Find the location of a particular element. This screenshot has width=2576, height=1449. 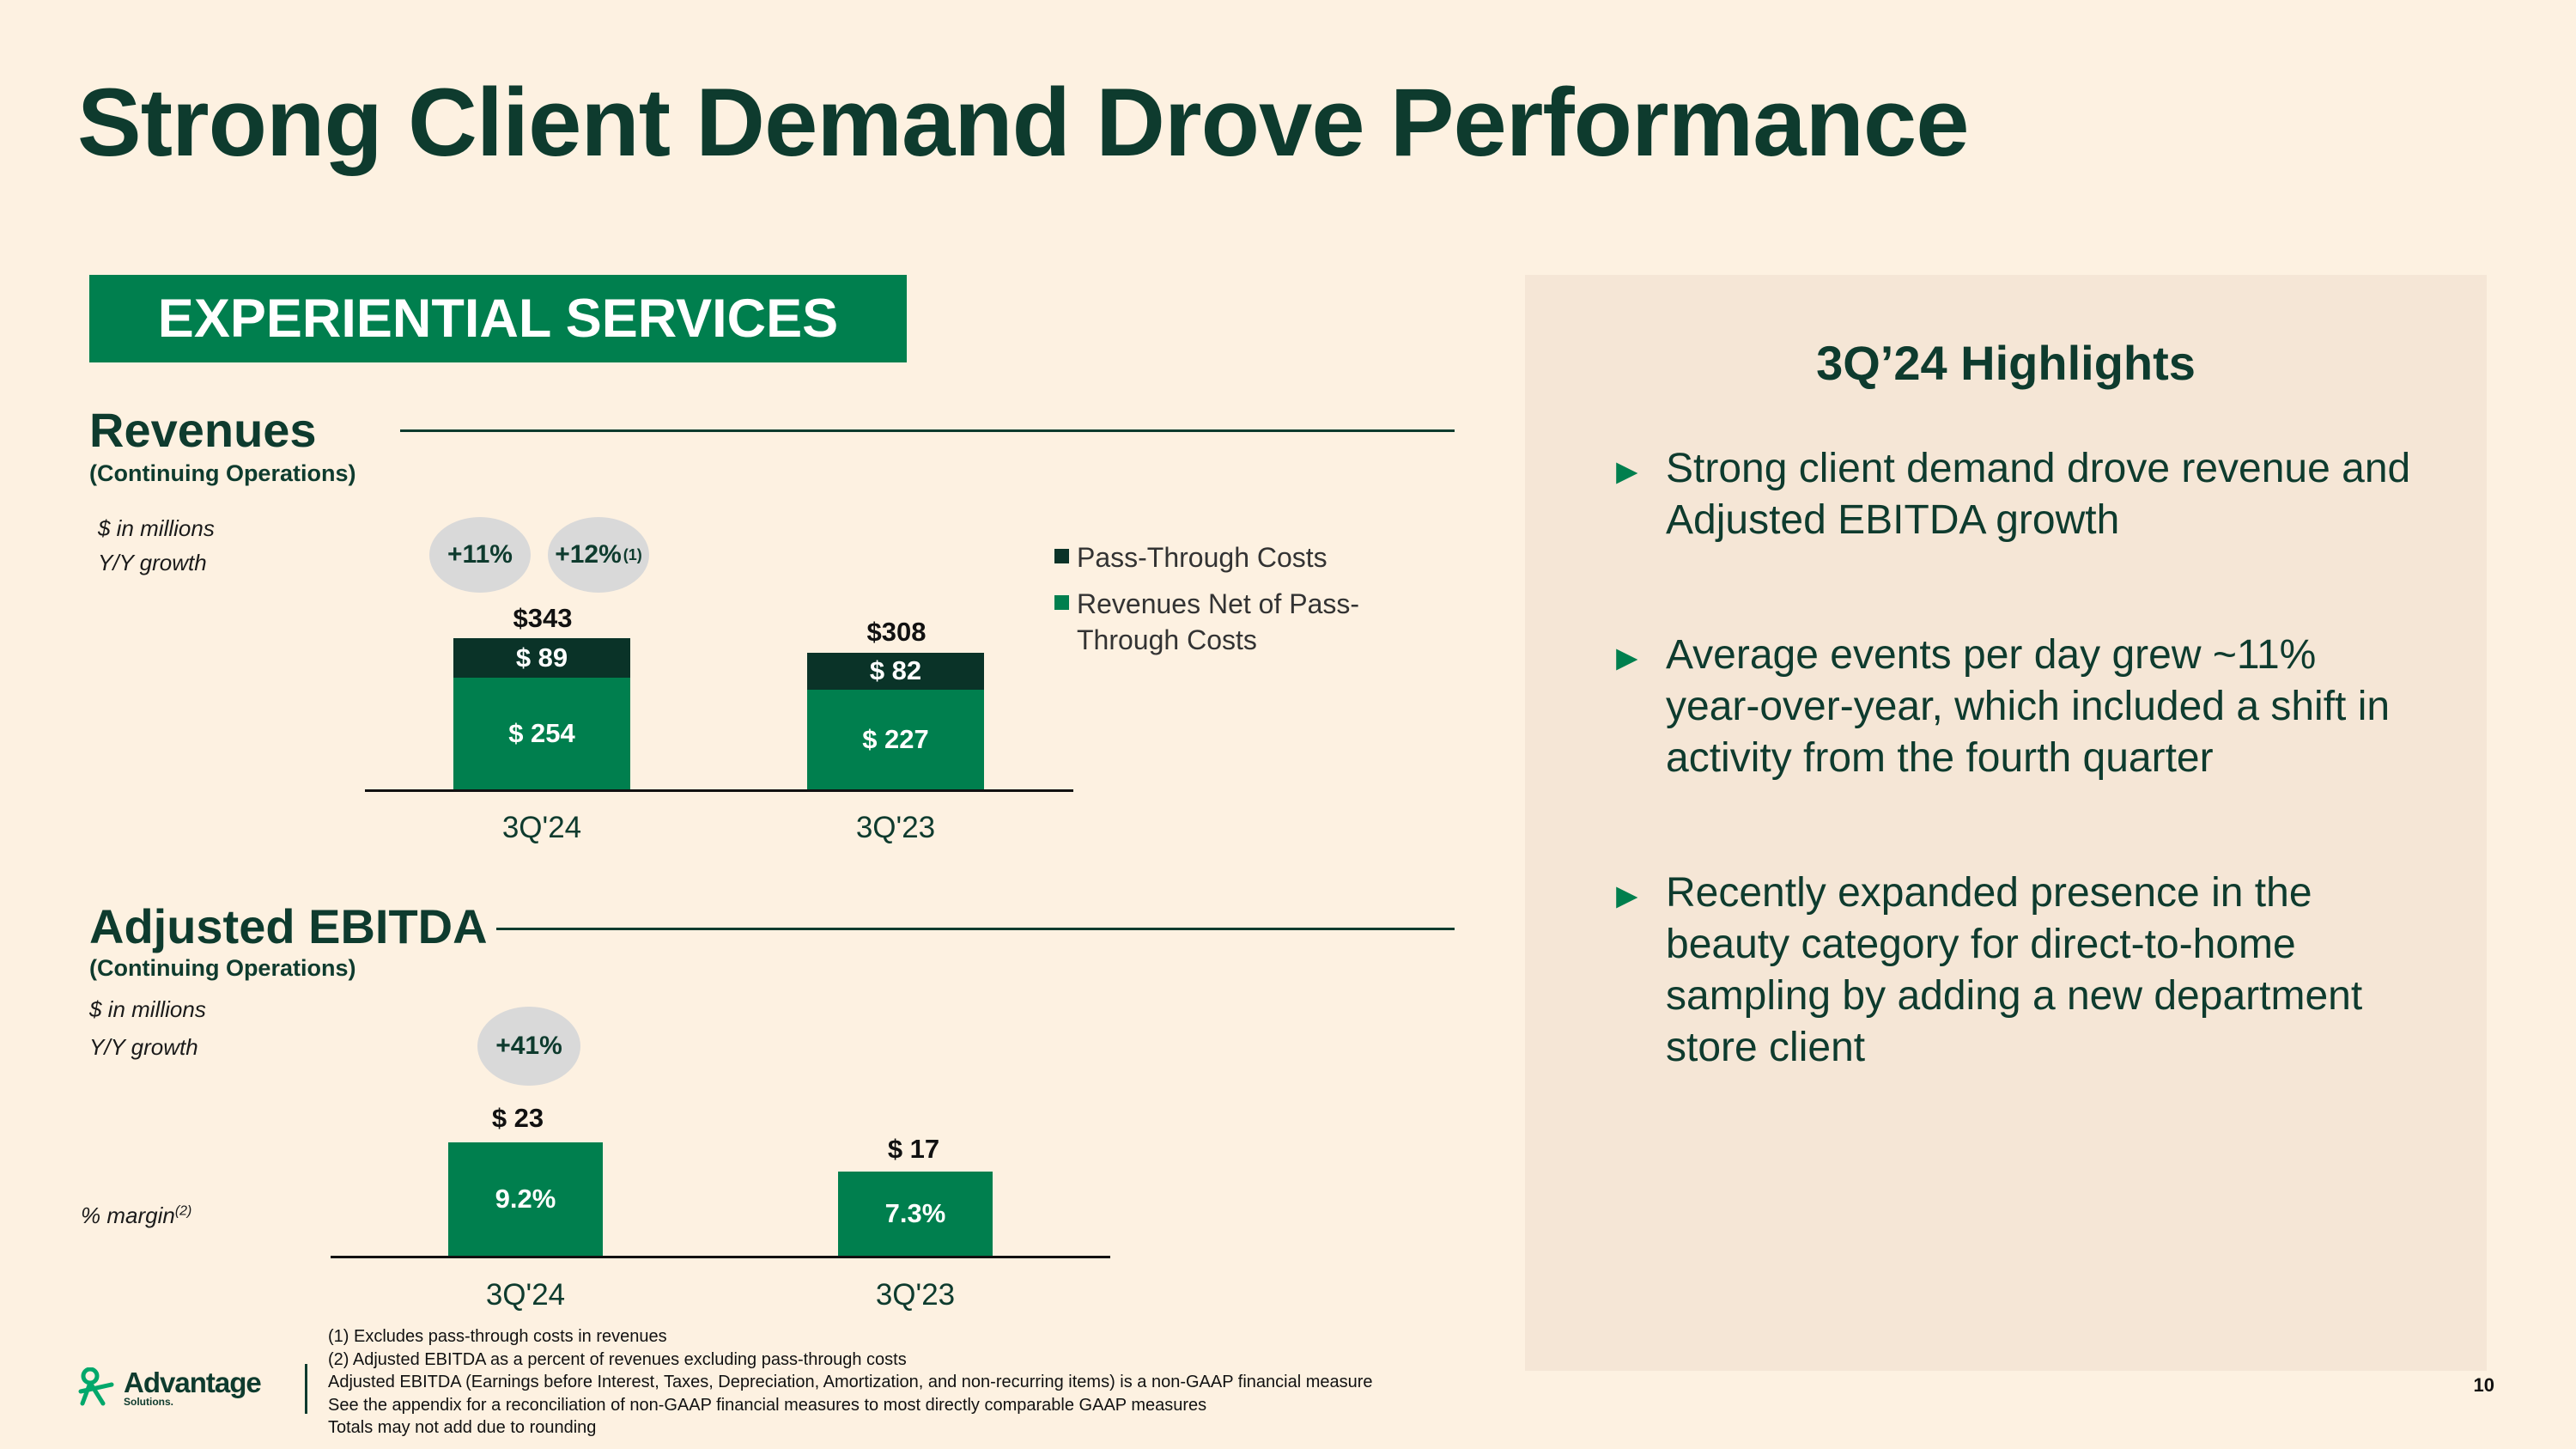

ebitda-margin-value: 9.2% is located at coordinates (525, 1199).